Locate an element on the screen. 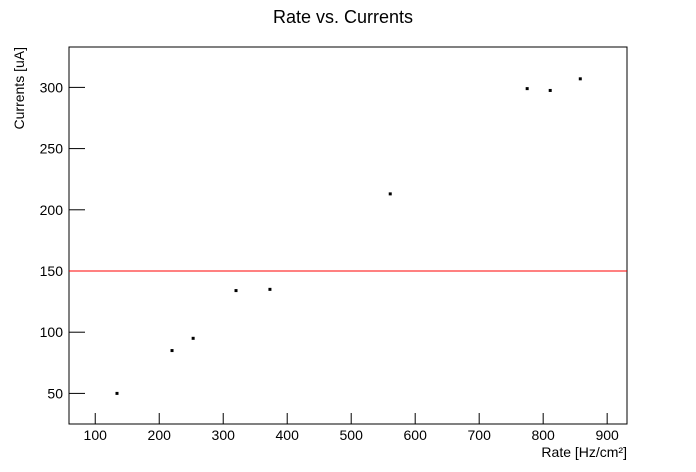  x-tick-label: 600 is located at coordinates (416, 435).